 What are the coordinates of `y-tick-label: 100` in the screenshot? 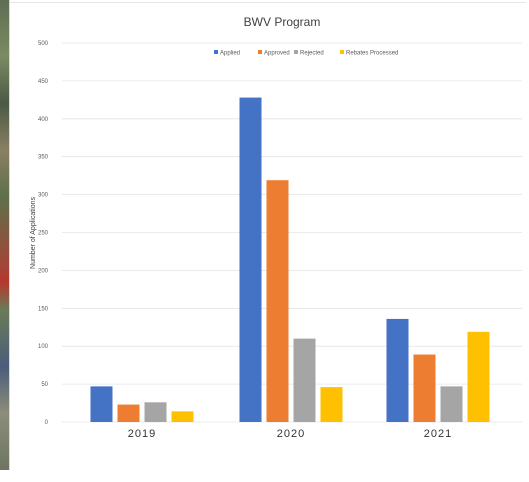 It's located at (43, 347).